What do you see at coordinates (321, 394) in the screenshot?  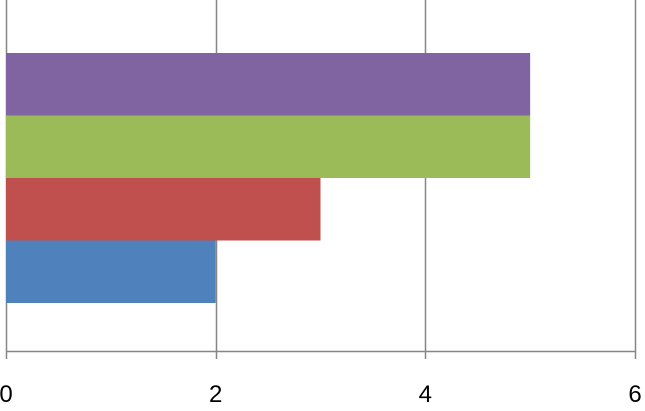 I see `x-tick-labels: 0 2 4 6` at bounding box center [321, 394].